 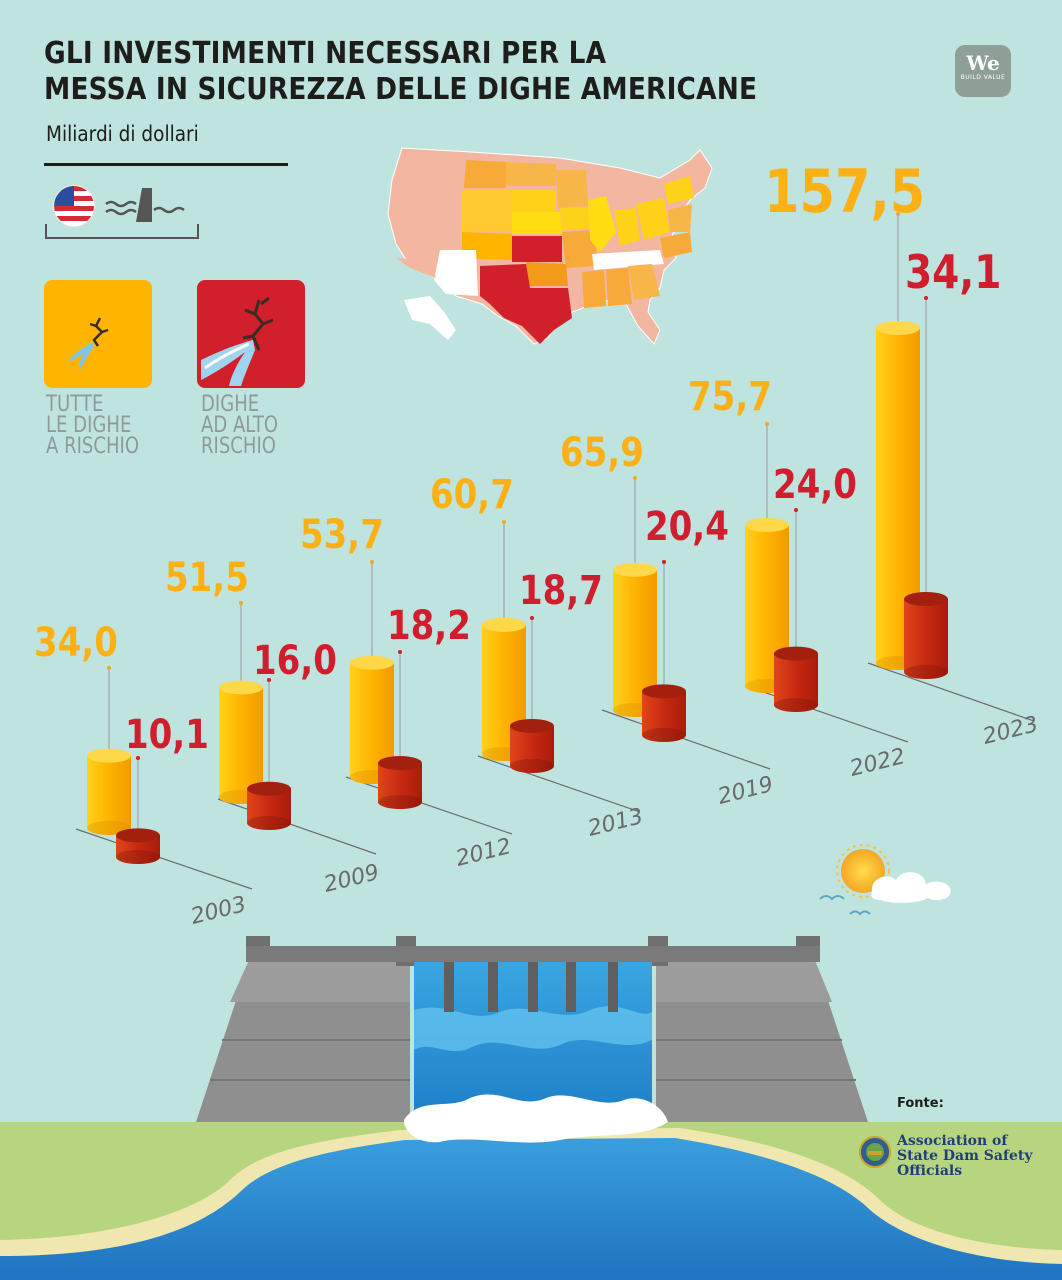 What do you see at coordinates (487, 211) in the screenshot?
I see `map-state-wyoming` at bounding box center [487, 211].